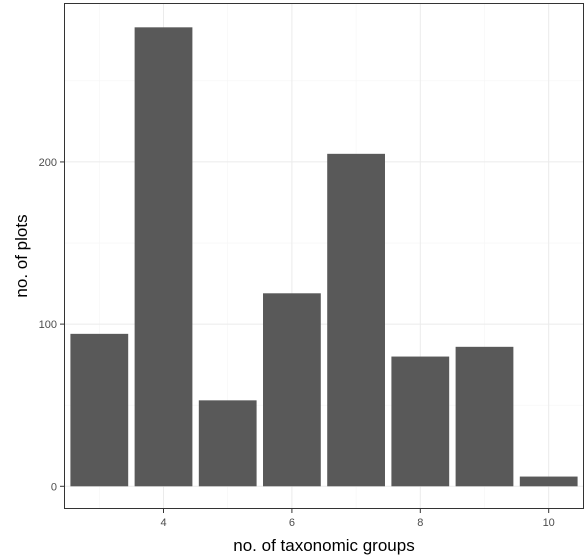  I want to click on x-tick-label: 10, so click(549, 523).